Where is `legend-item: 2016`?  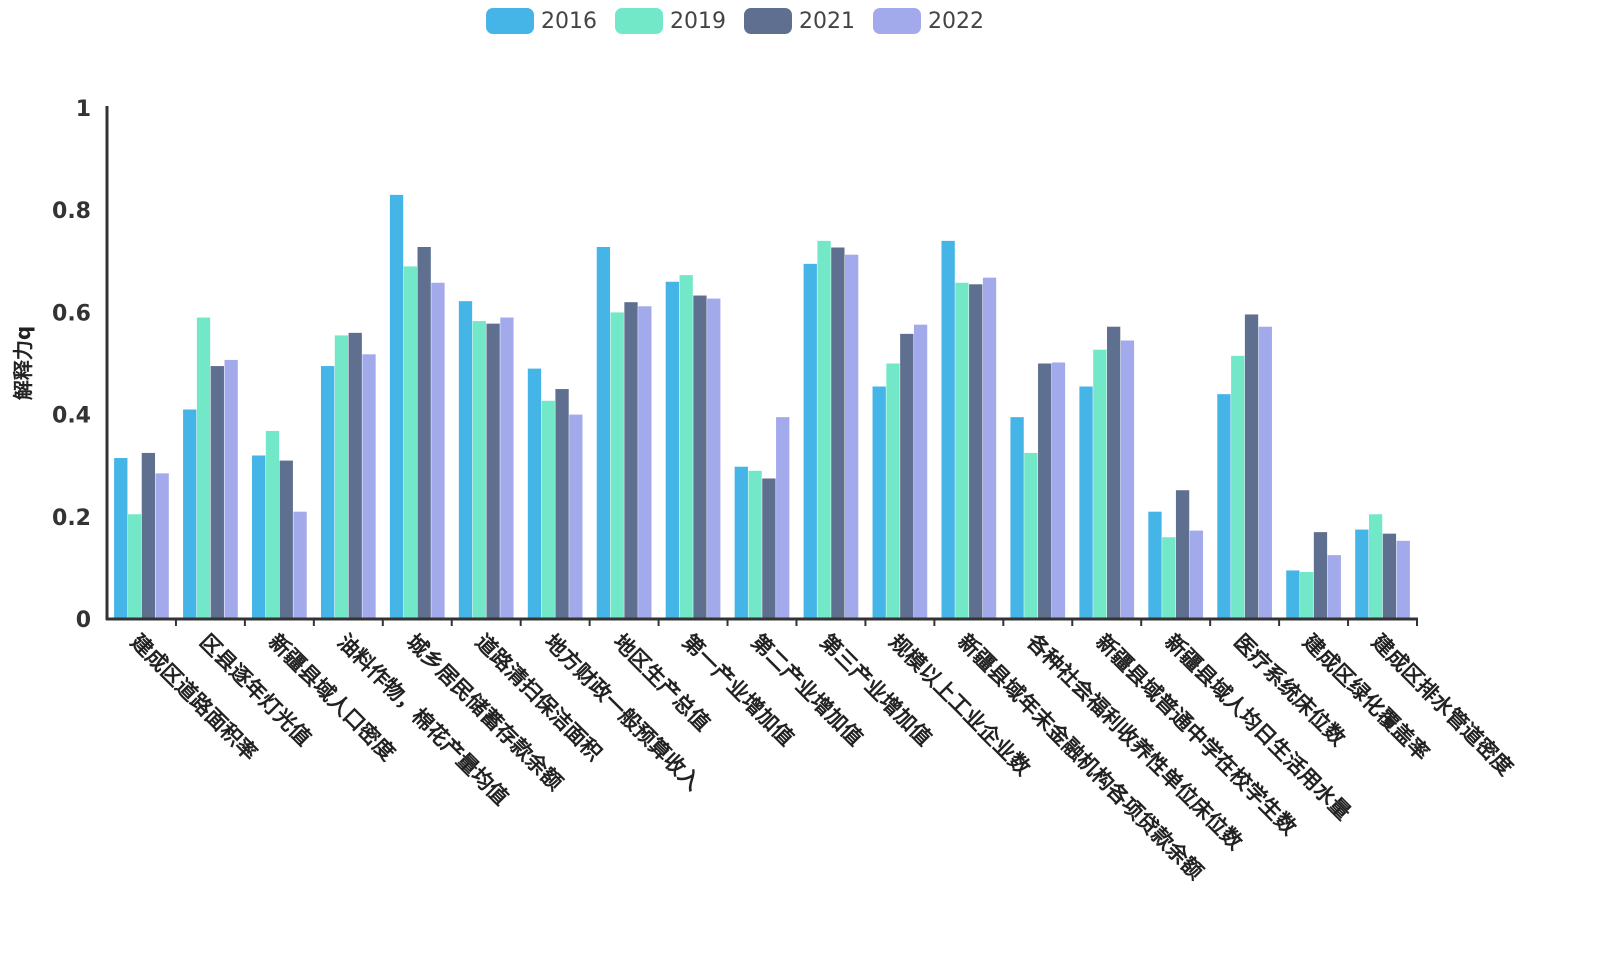
legend-item: 2016 is located at coordinates (541, 21).